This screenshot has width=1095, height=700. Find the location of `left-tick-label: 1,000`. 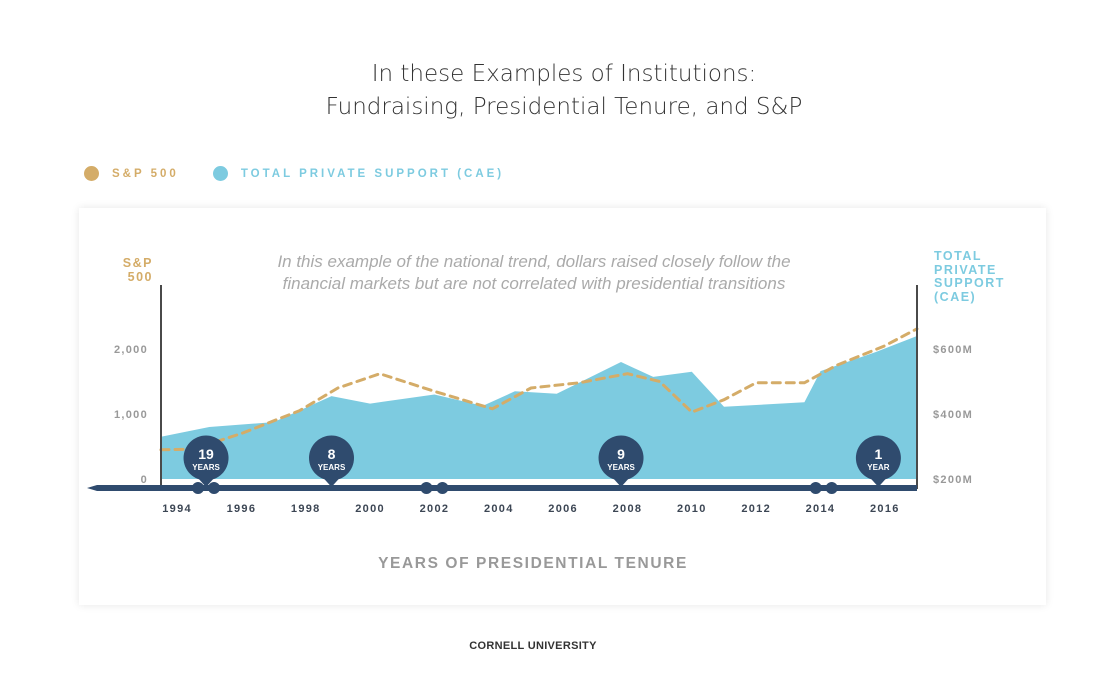

left-tick-label: 1,000 is located at coordinates (131, 415).